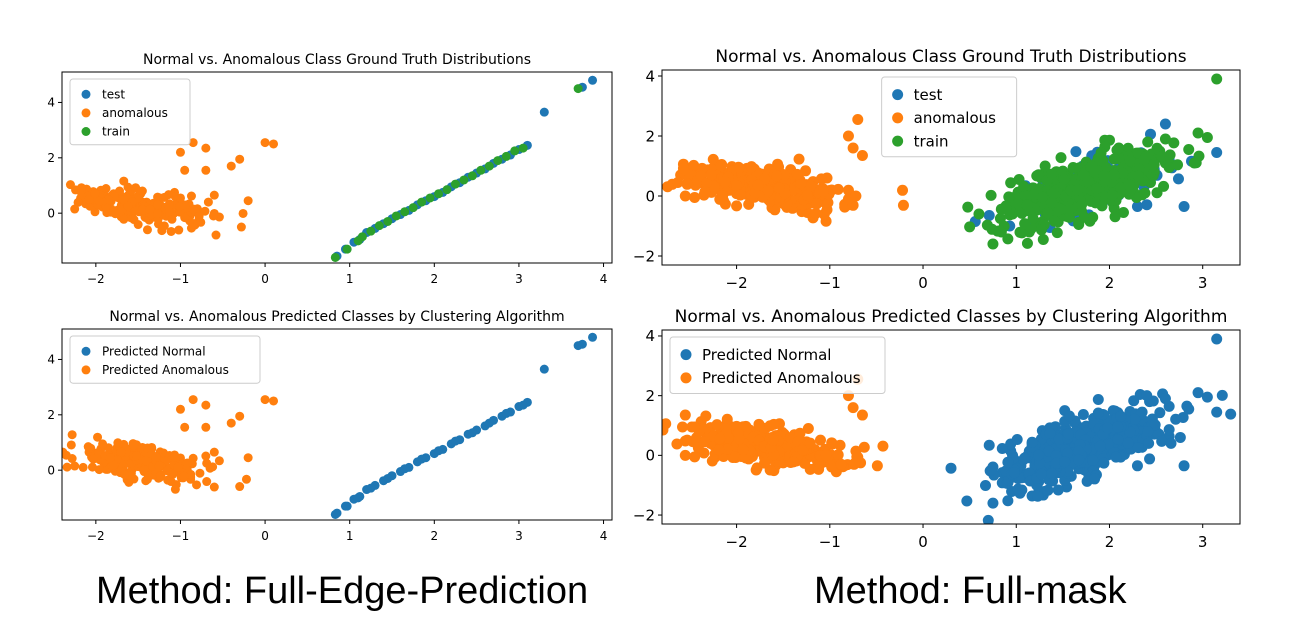  I want to click on x-tick-label: 1, so click(1016, 283).